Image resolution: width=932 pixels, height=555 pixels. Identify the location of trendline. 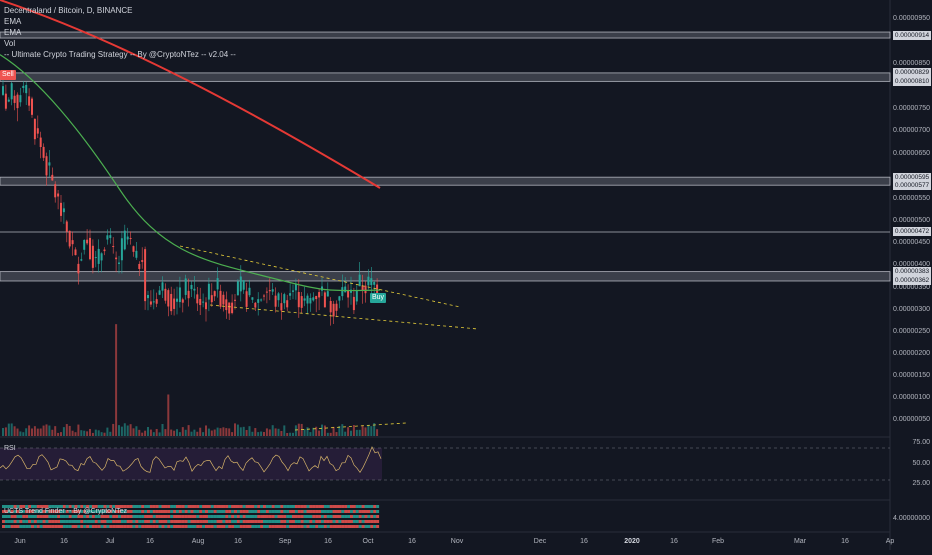
(344, 317).